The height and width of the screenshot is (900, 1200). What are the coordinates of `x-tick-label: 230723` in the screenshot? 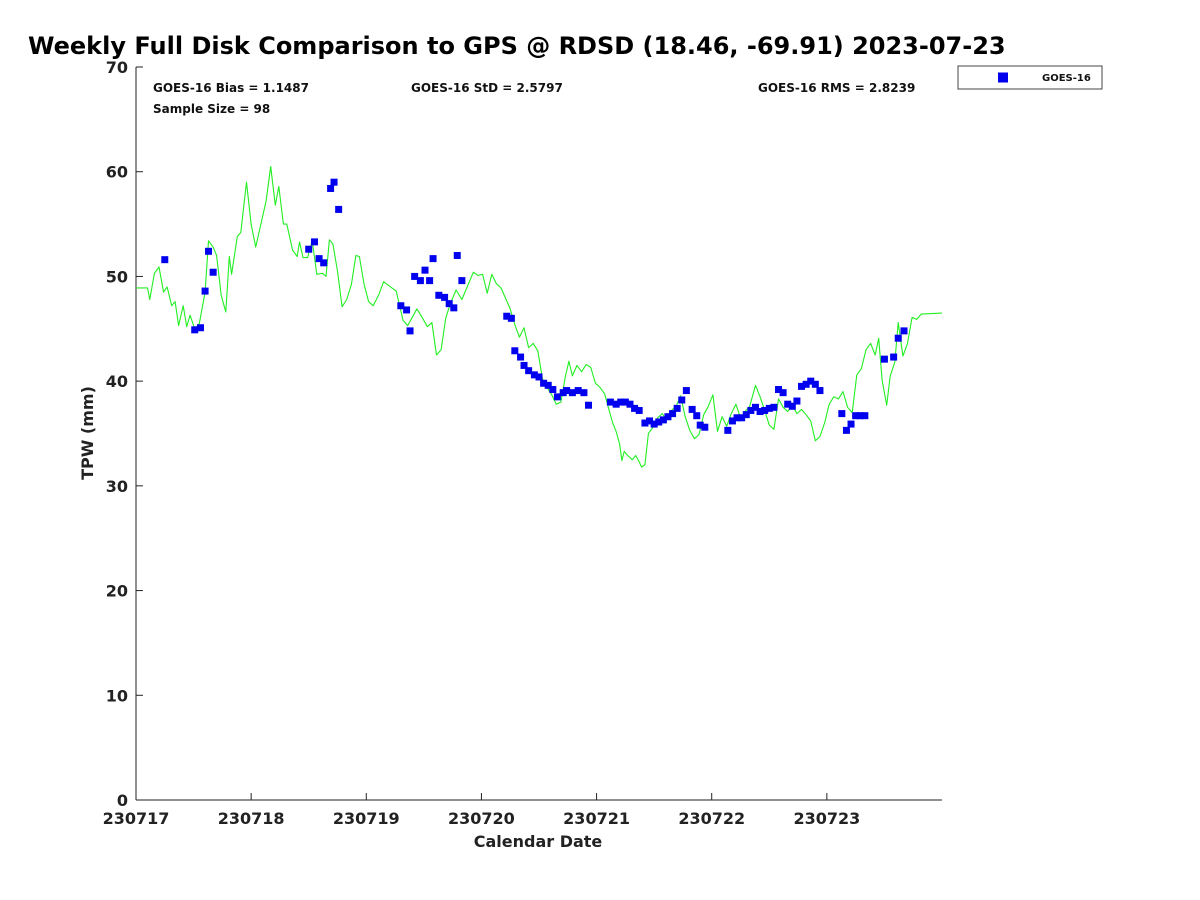 It's located at (826, 818).